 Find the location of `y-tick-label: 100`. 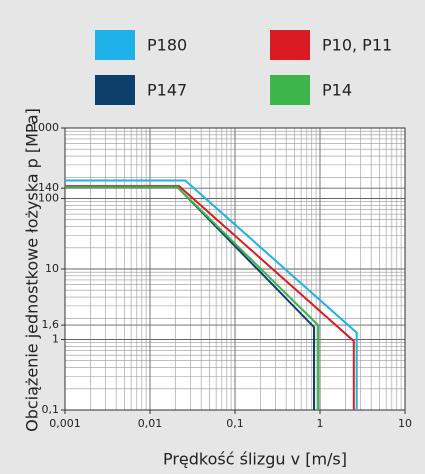

y-tick-label: 100 is located at coordinates (48, 198).